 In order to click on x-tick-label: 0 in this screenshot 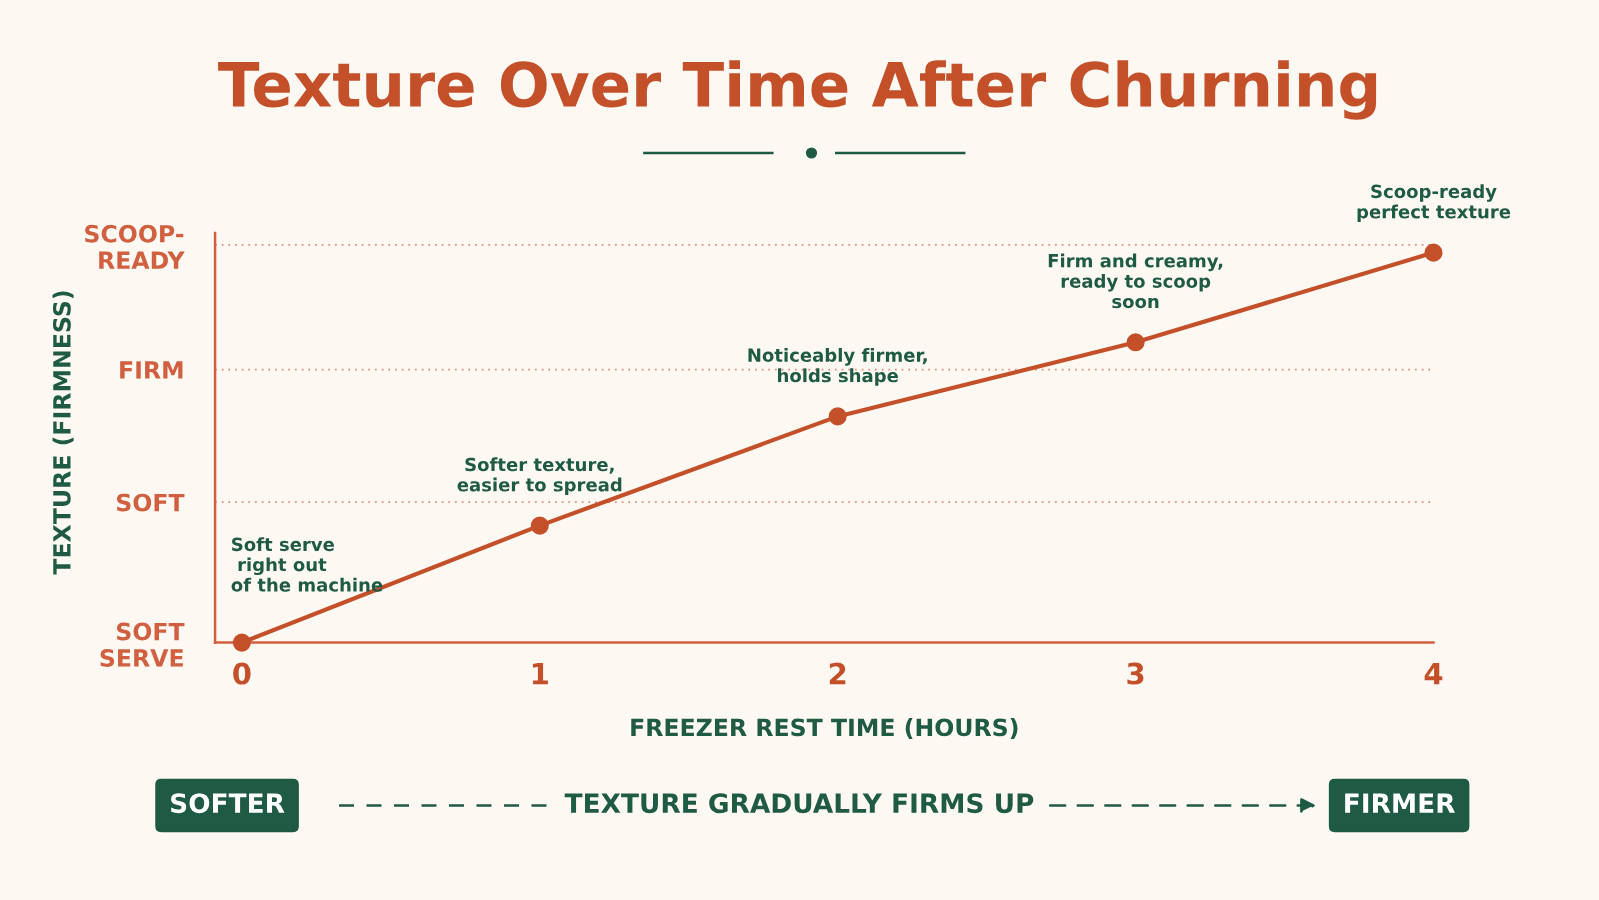, I will do `click(242, 673)`.